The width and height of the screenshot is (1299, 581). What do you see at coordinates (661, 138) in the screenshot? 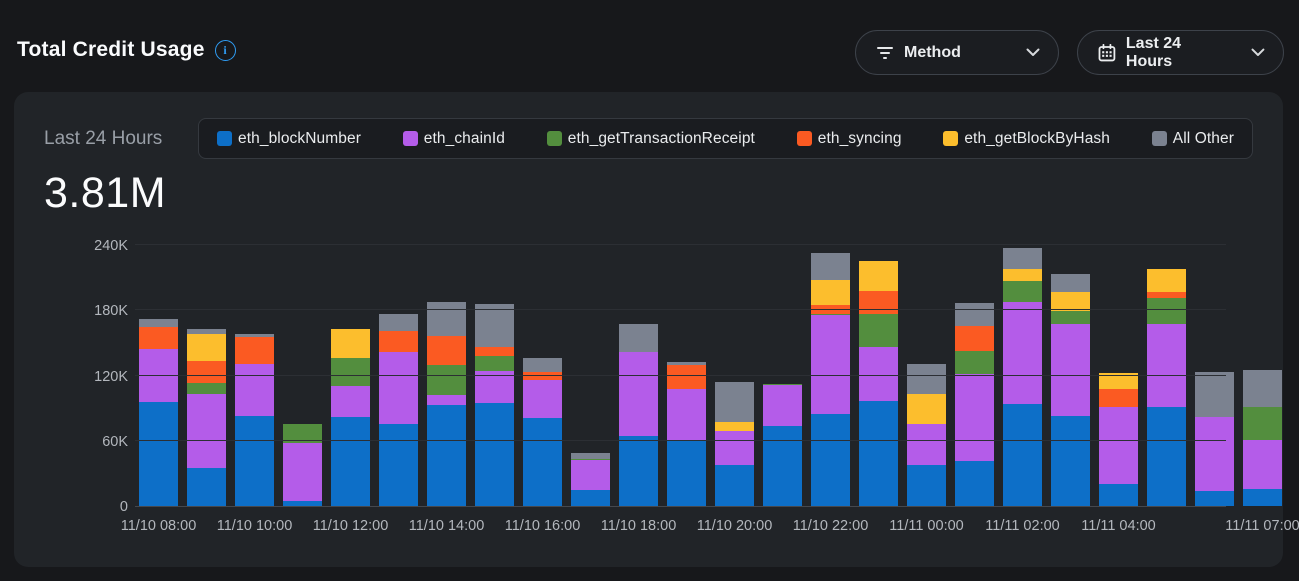
I see `legend-label: eth_getTransactionReceipt` at bounding box center [661, 138].